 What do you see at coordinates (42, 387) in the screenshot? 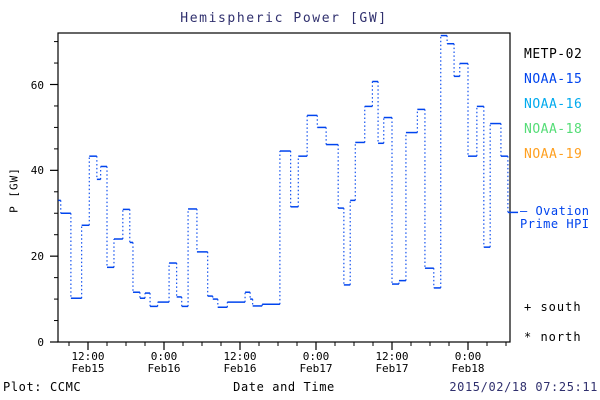
I see `footer-plot-credit: Plot: CCMC` at bounding box center [42, 387].